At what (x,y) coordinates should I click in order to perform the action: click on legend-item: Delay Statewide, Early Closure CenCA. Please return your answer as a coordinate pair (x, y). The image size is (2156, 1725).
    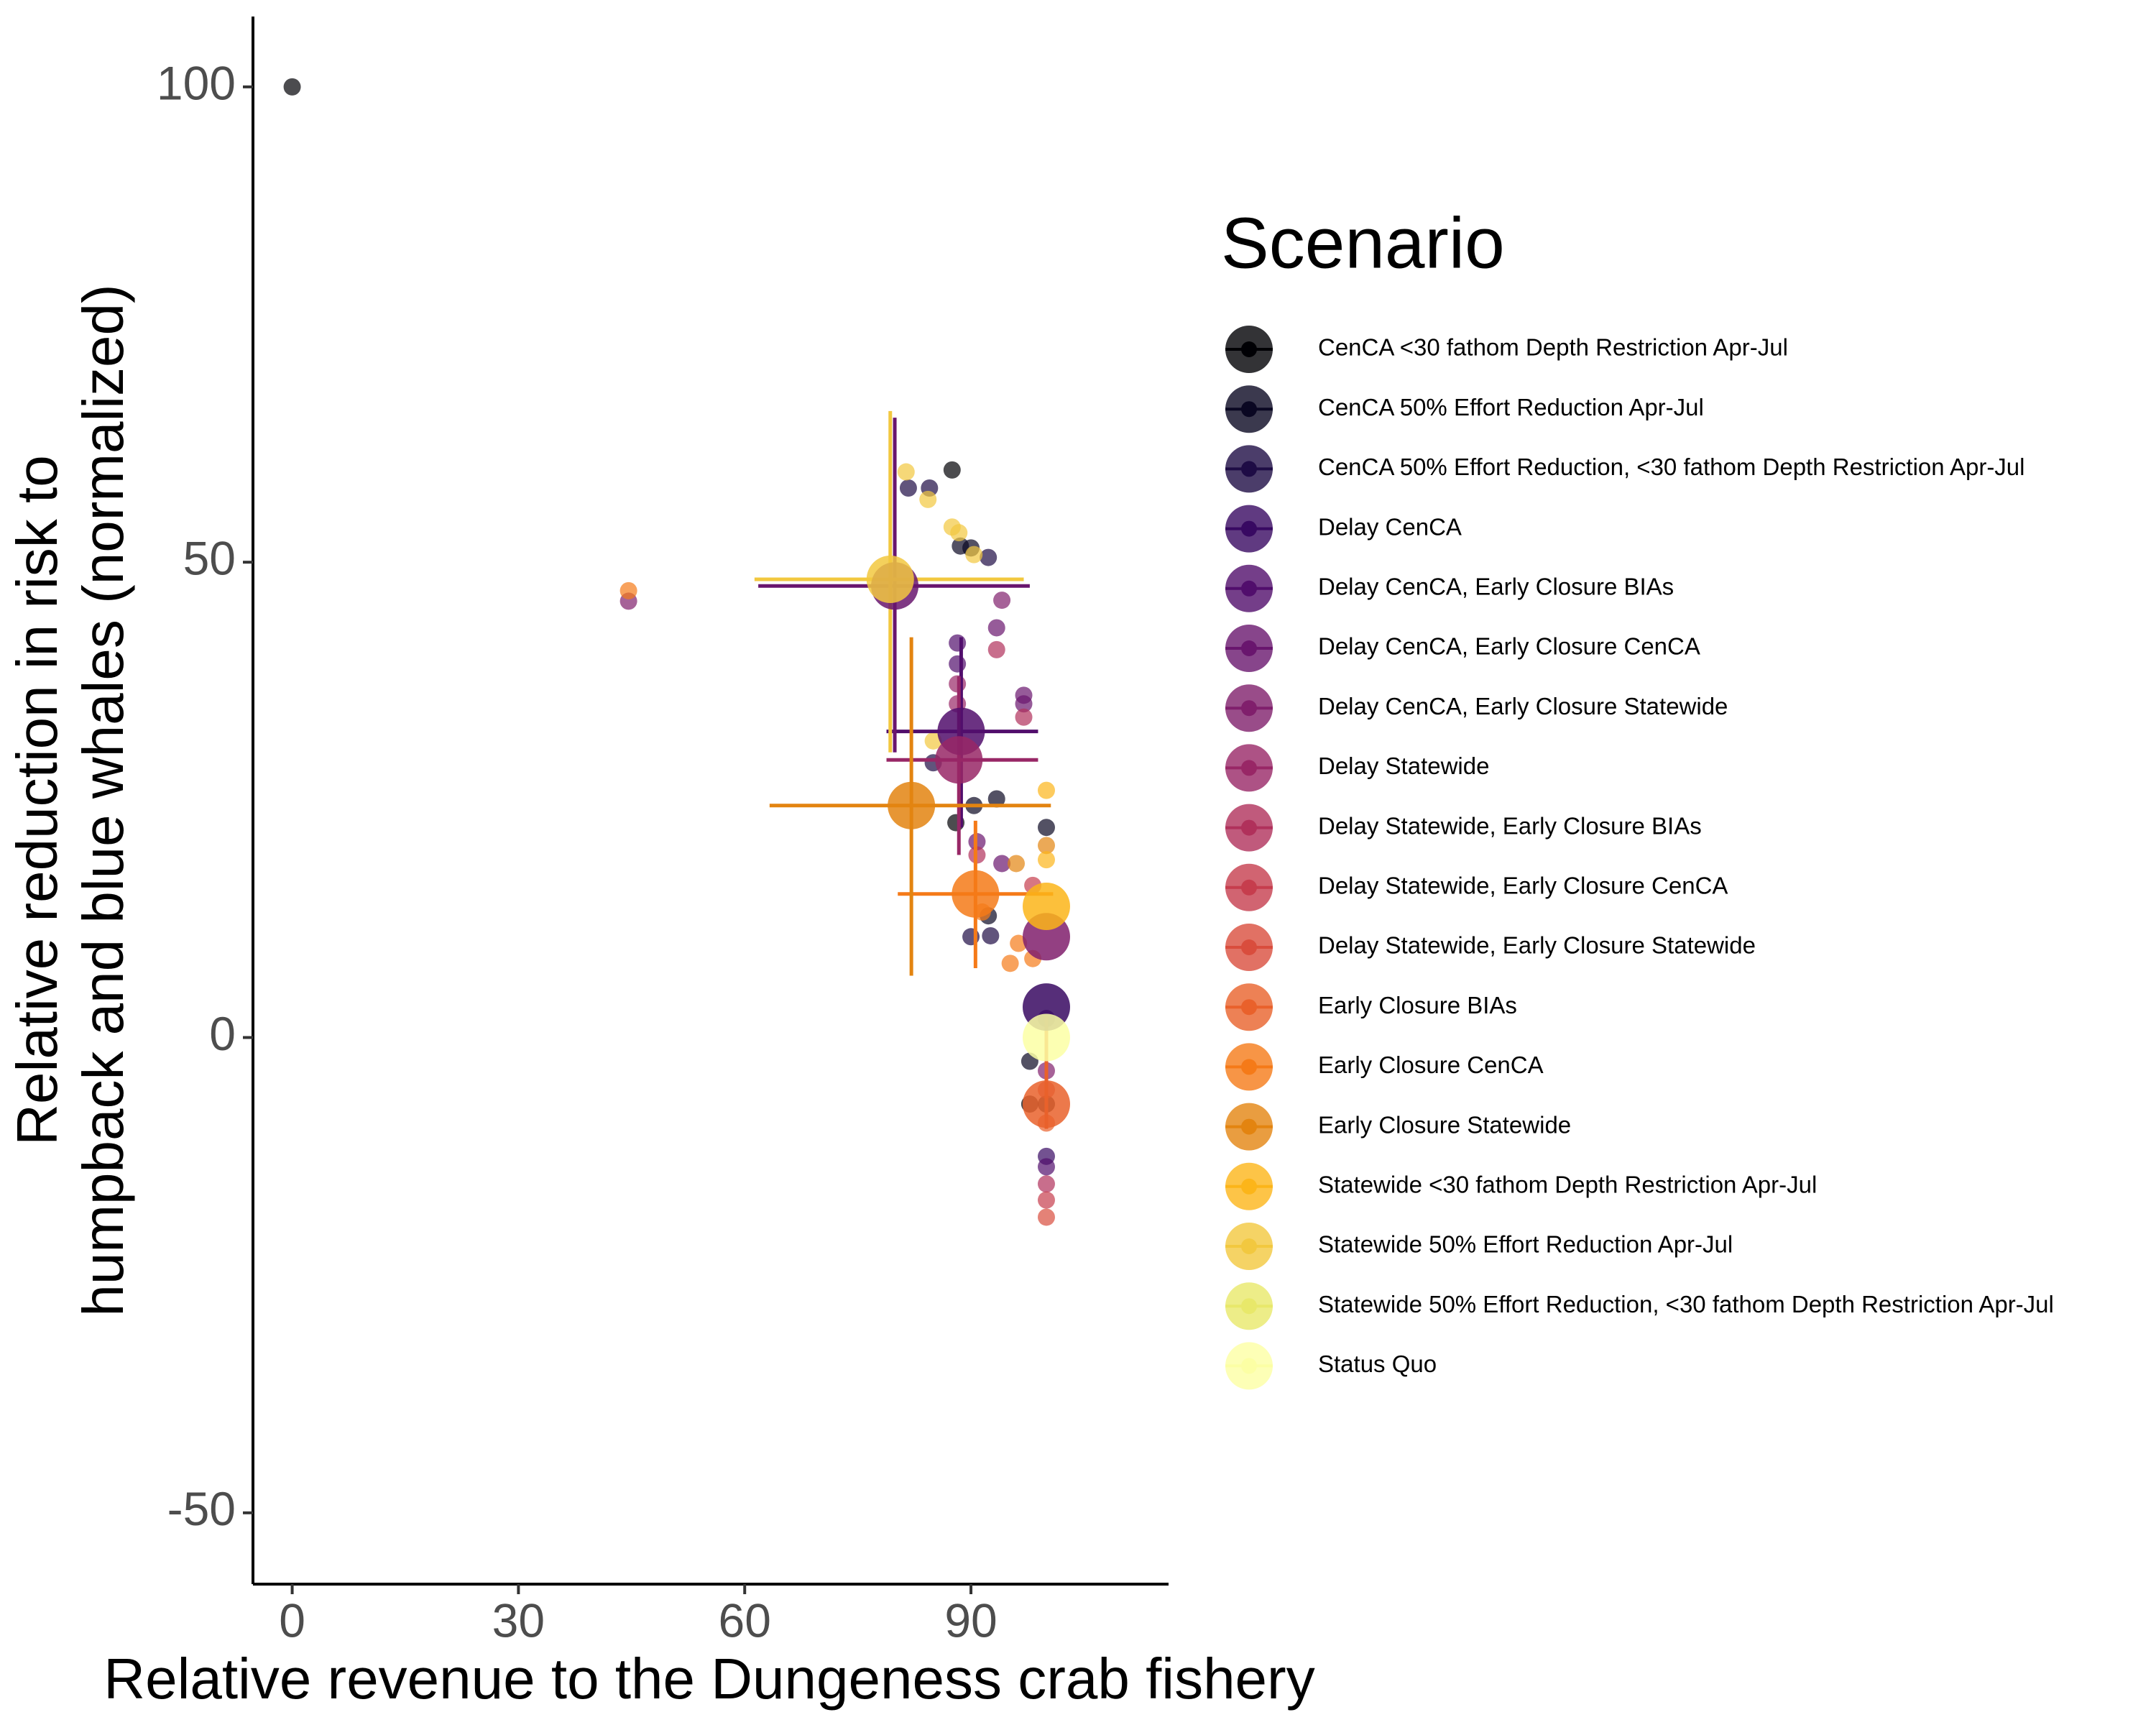
    Looking at the image, I should click on (1477, 887).